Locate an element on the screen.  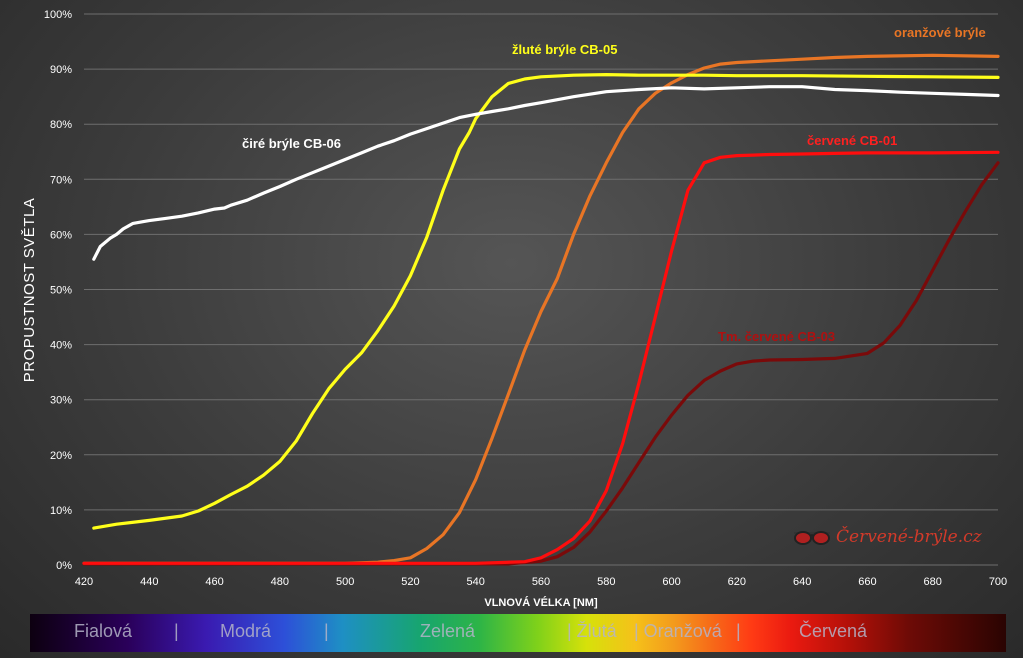
watermark: Červené-brýle.cz is located at coordinates (887, 537).